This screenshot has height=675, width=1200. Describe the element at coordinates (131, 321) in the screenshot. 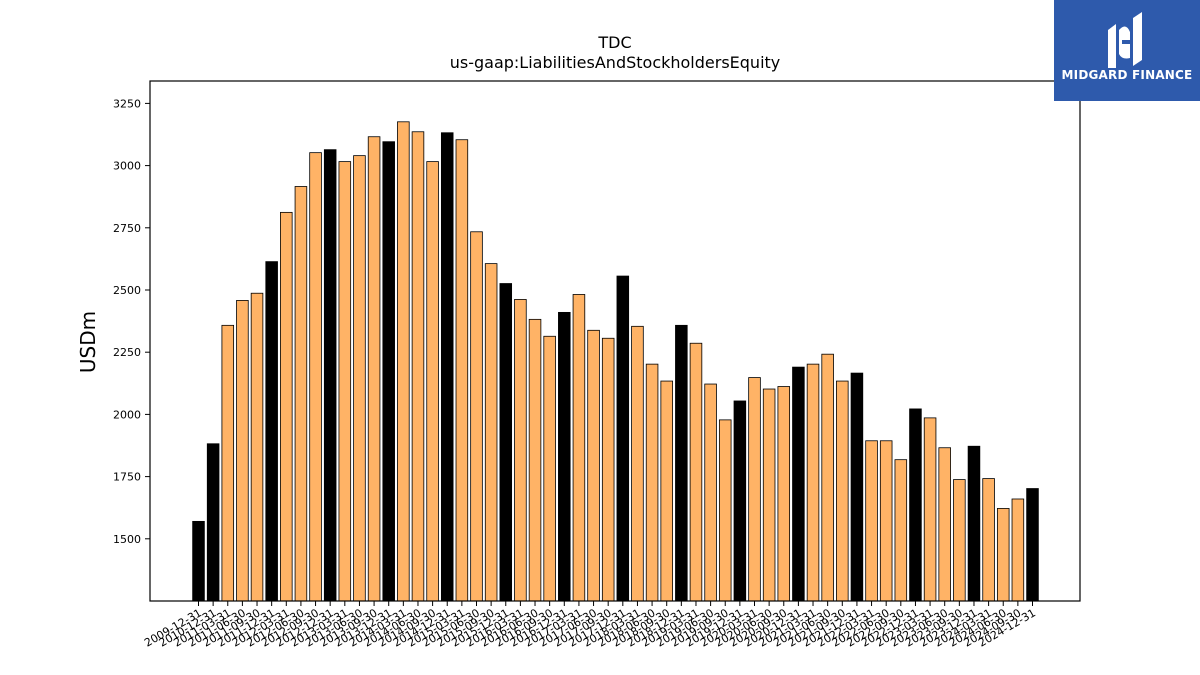

I see `y-ticks-group: 1500 1750 2000 2250 2500 2750 3000 3250` at that location.